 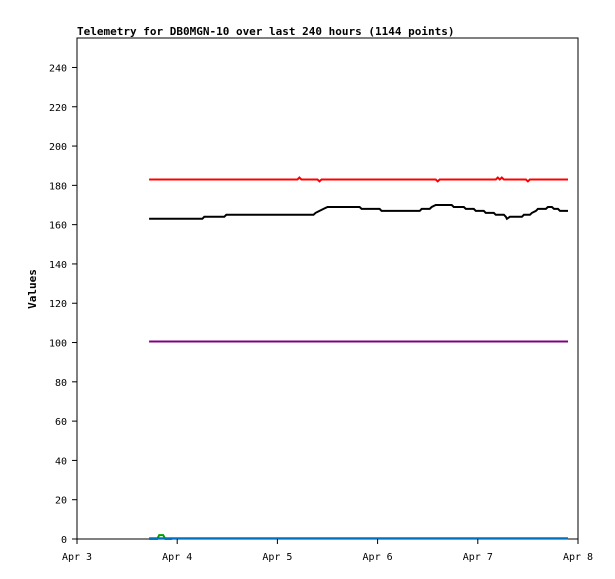 I want to click on x-tick-label: Apr 6, so click(x=378, y=557).